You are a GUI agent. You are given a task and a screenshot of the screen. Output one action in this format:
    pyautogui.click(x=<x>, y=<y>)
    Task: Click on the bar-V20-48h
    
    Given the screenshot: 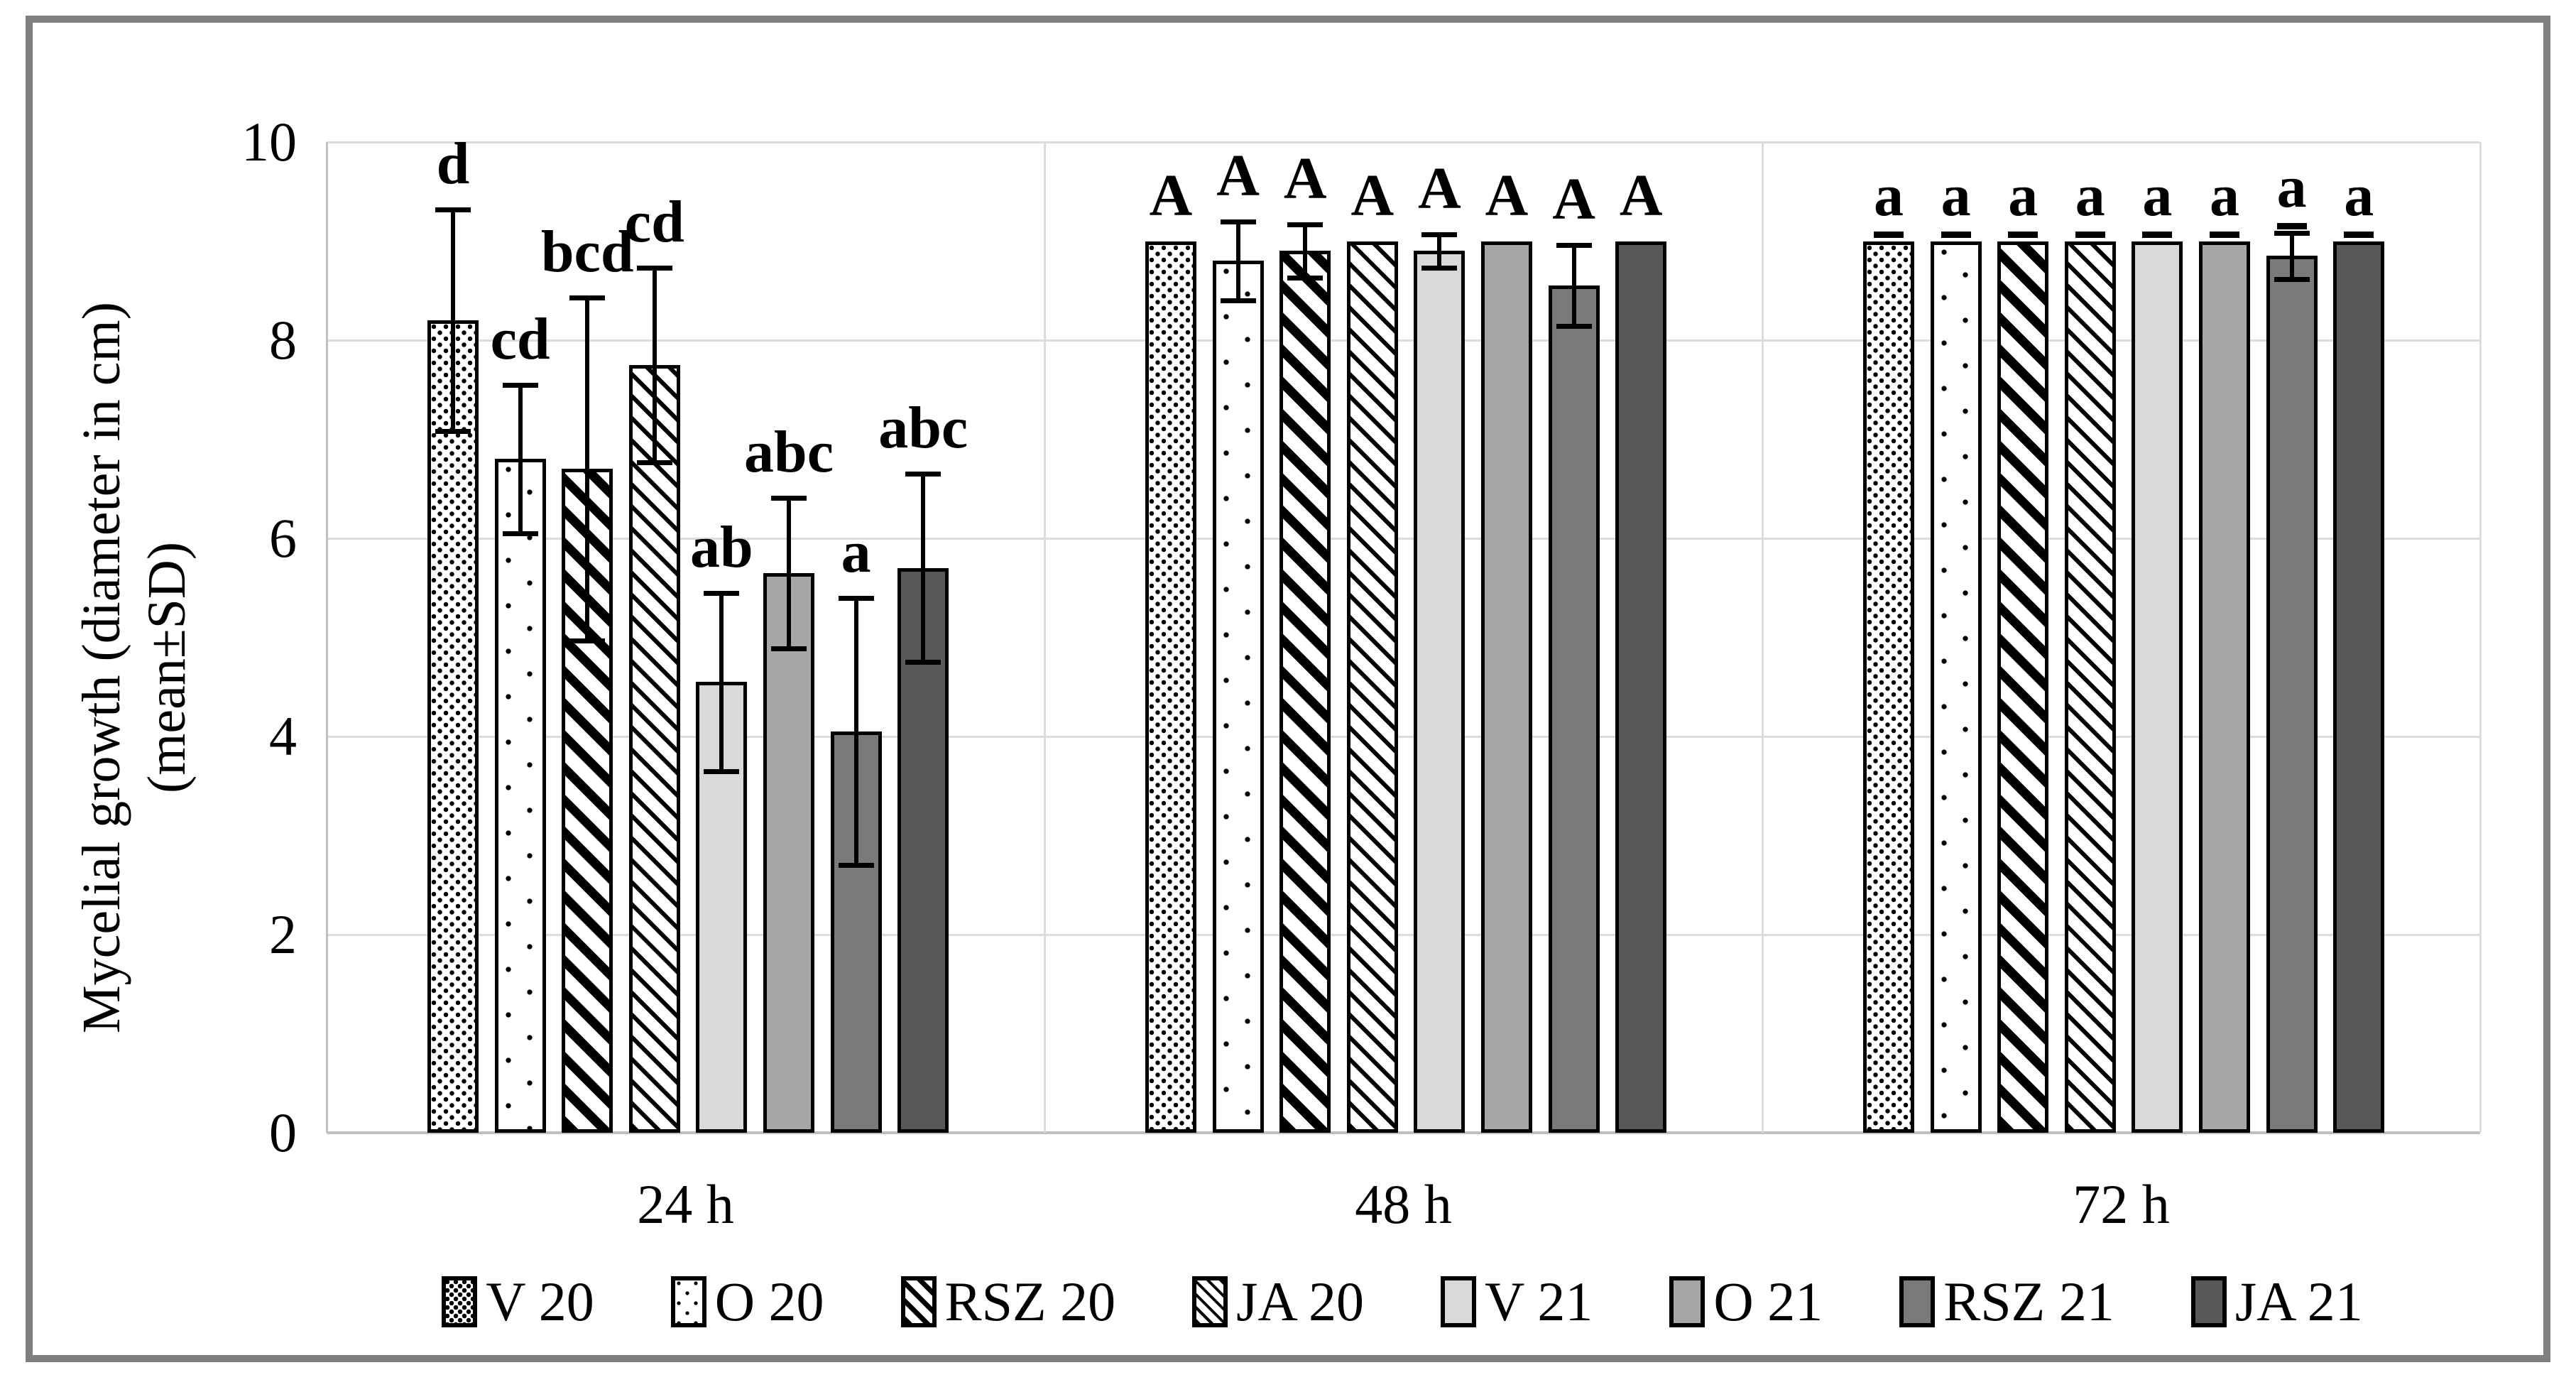 What is the action you would take?
    pyautogui.click(x=1170, y=687)
    